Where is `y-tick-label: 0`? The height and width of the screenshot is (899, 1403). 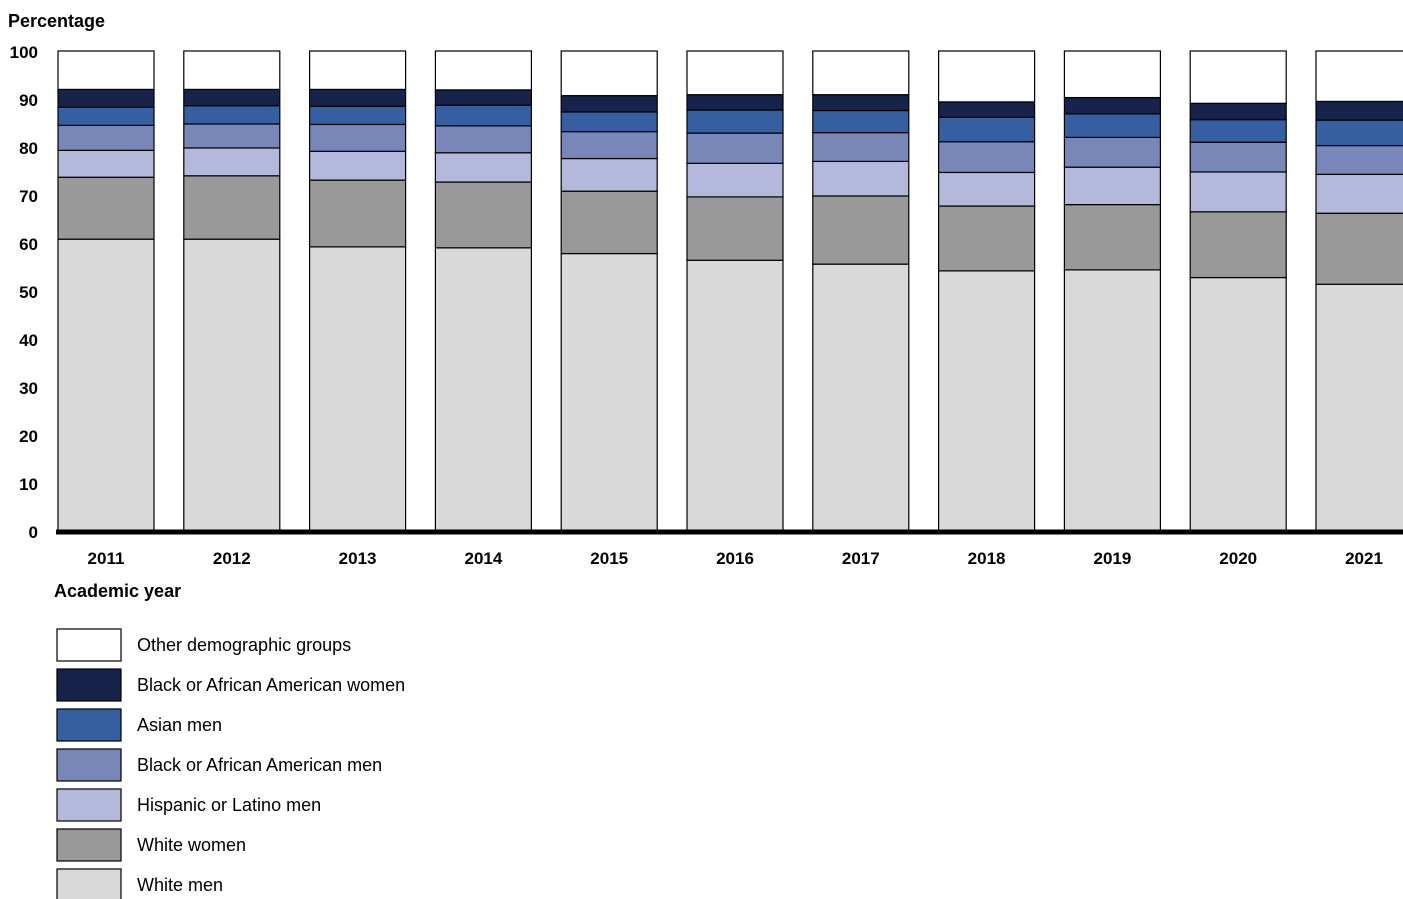
y-tick-label: 0 is located at coordinates (33, 532).